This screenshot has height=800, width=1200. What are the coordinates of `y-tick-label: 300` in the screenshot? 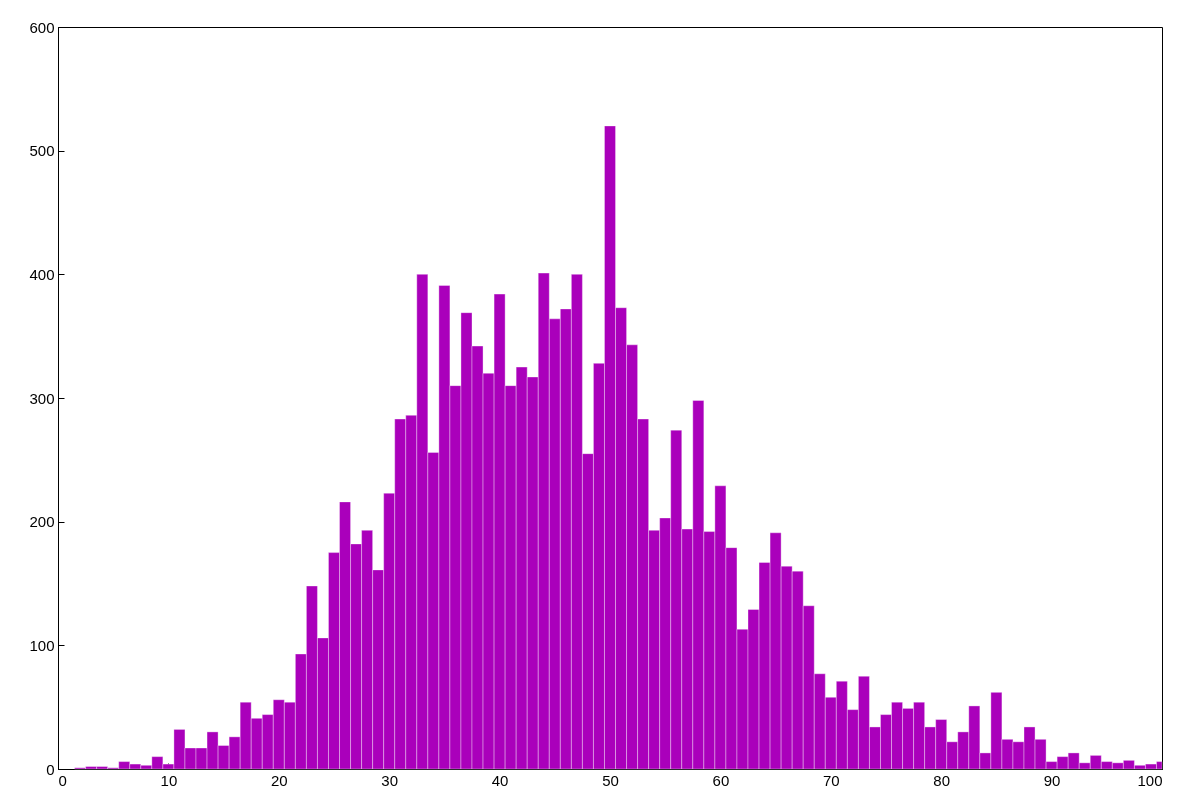 It's located at (42, 398).